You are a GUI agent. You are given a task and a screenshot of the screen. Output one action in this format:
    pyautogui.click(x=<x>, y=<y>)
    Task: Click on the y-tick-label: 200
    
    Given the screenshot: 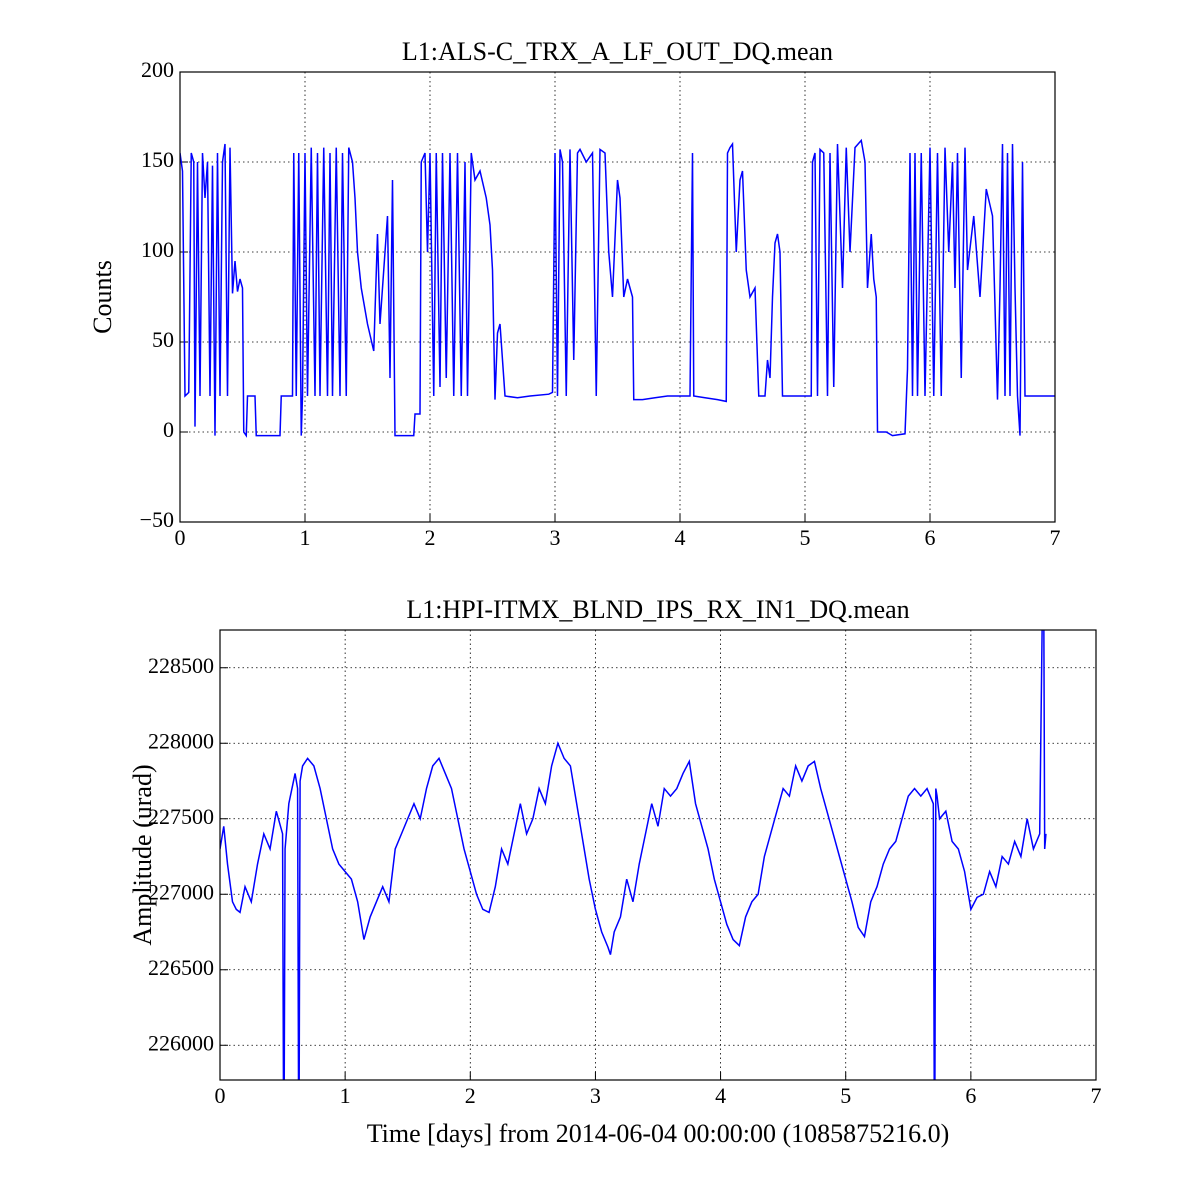 What is the action you would take?
    pyautogui.click(x=157, y=69)
    